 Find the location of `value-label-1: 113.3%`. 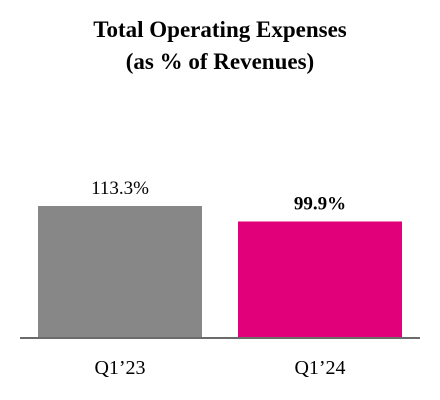

value-label-1: 113.3% is located at coordinates (120, 188).